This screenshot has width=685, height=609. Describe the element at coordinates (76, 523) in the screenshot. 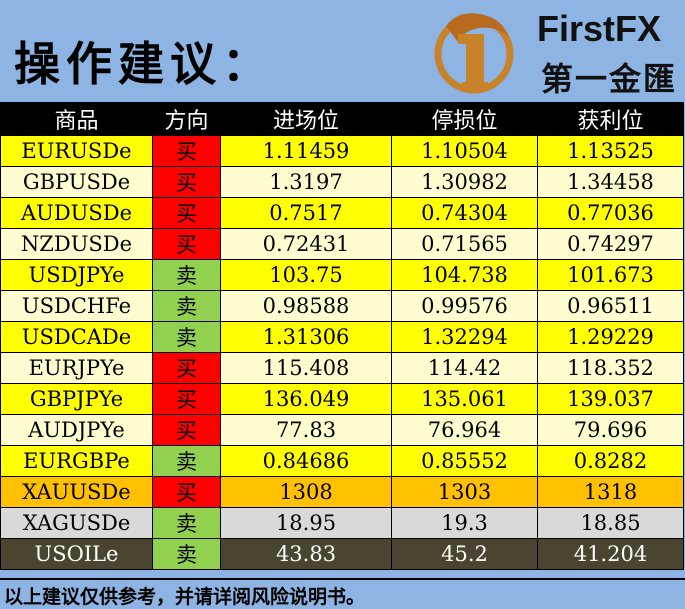

I see `cell-symbol: XAGUSDe` at that location.